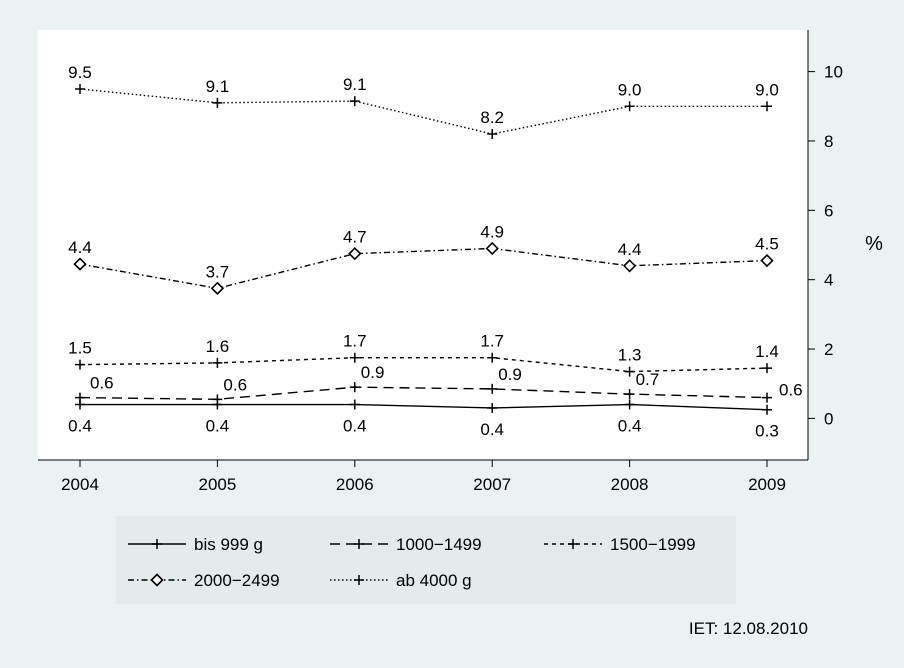  What do you see at coordinates (767, 431) in the screenshot?
I see `data-label: 0.3` at bounding box center [767, 431].